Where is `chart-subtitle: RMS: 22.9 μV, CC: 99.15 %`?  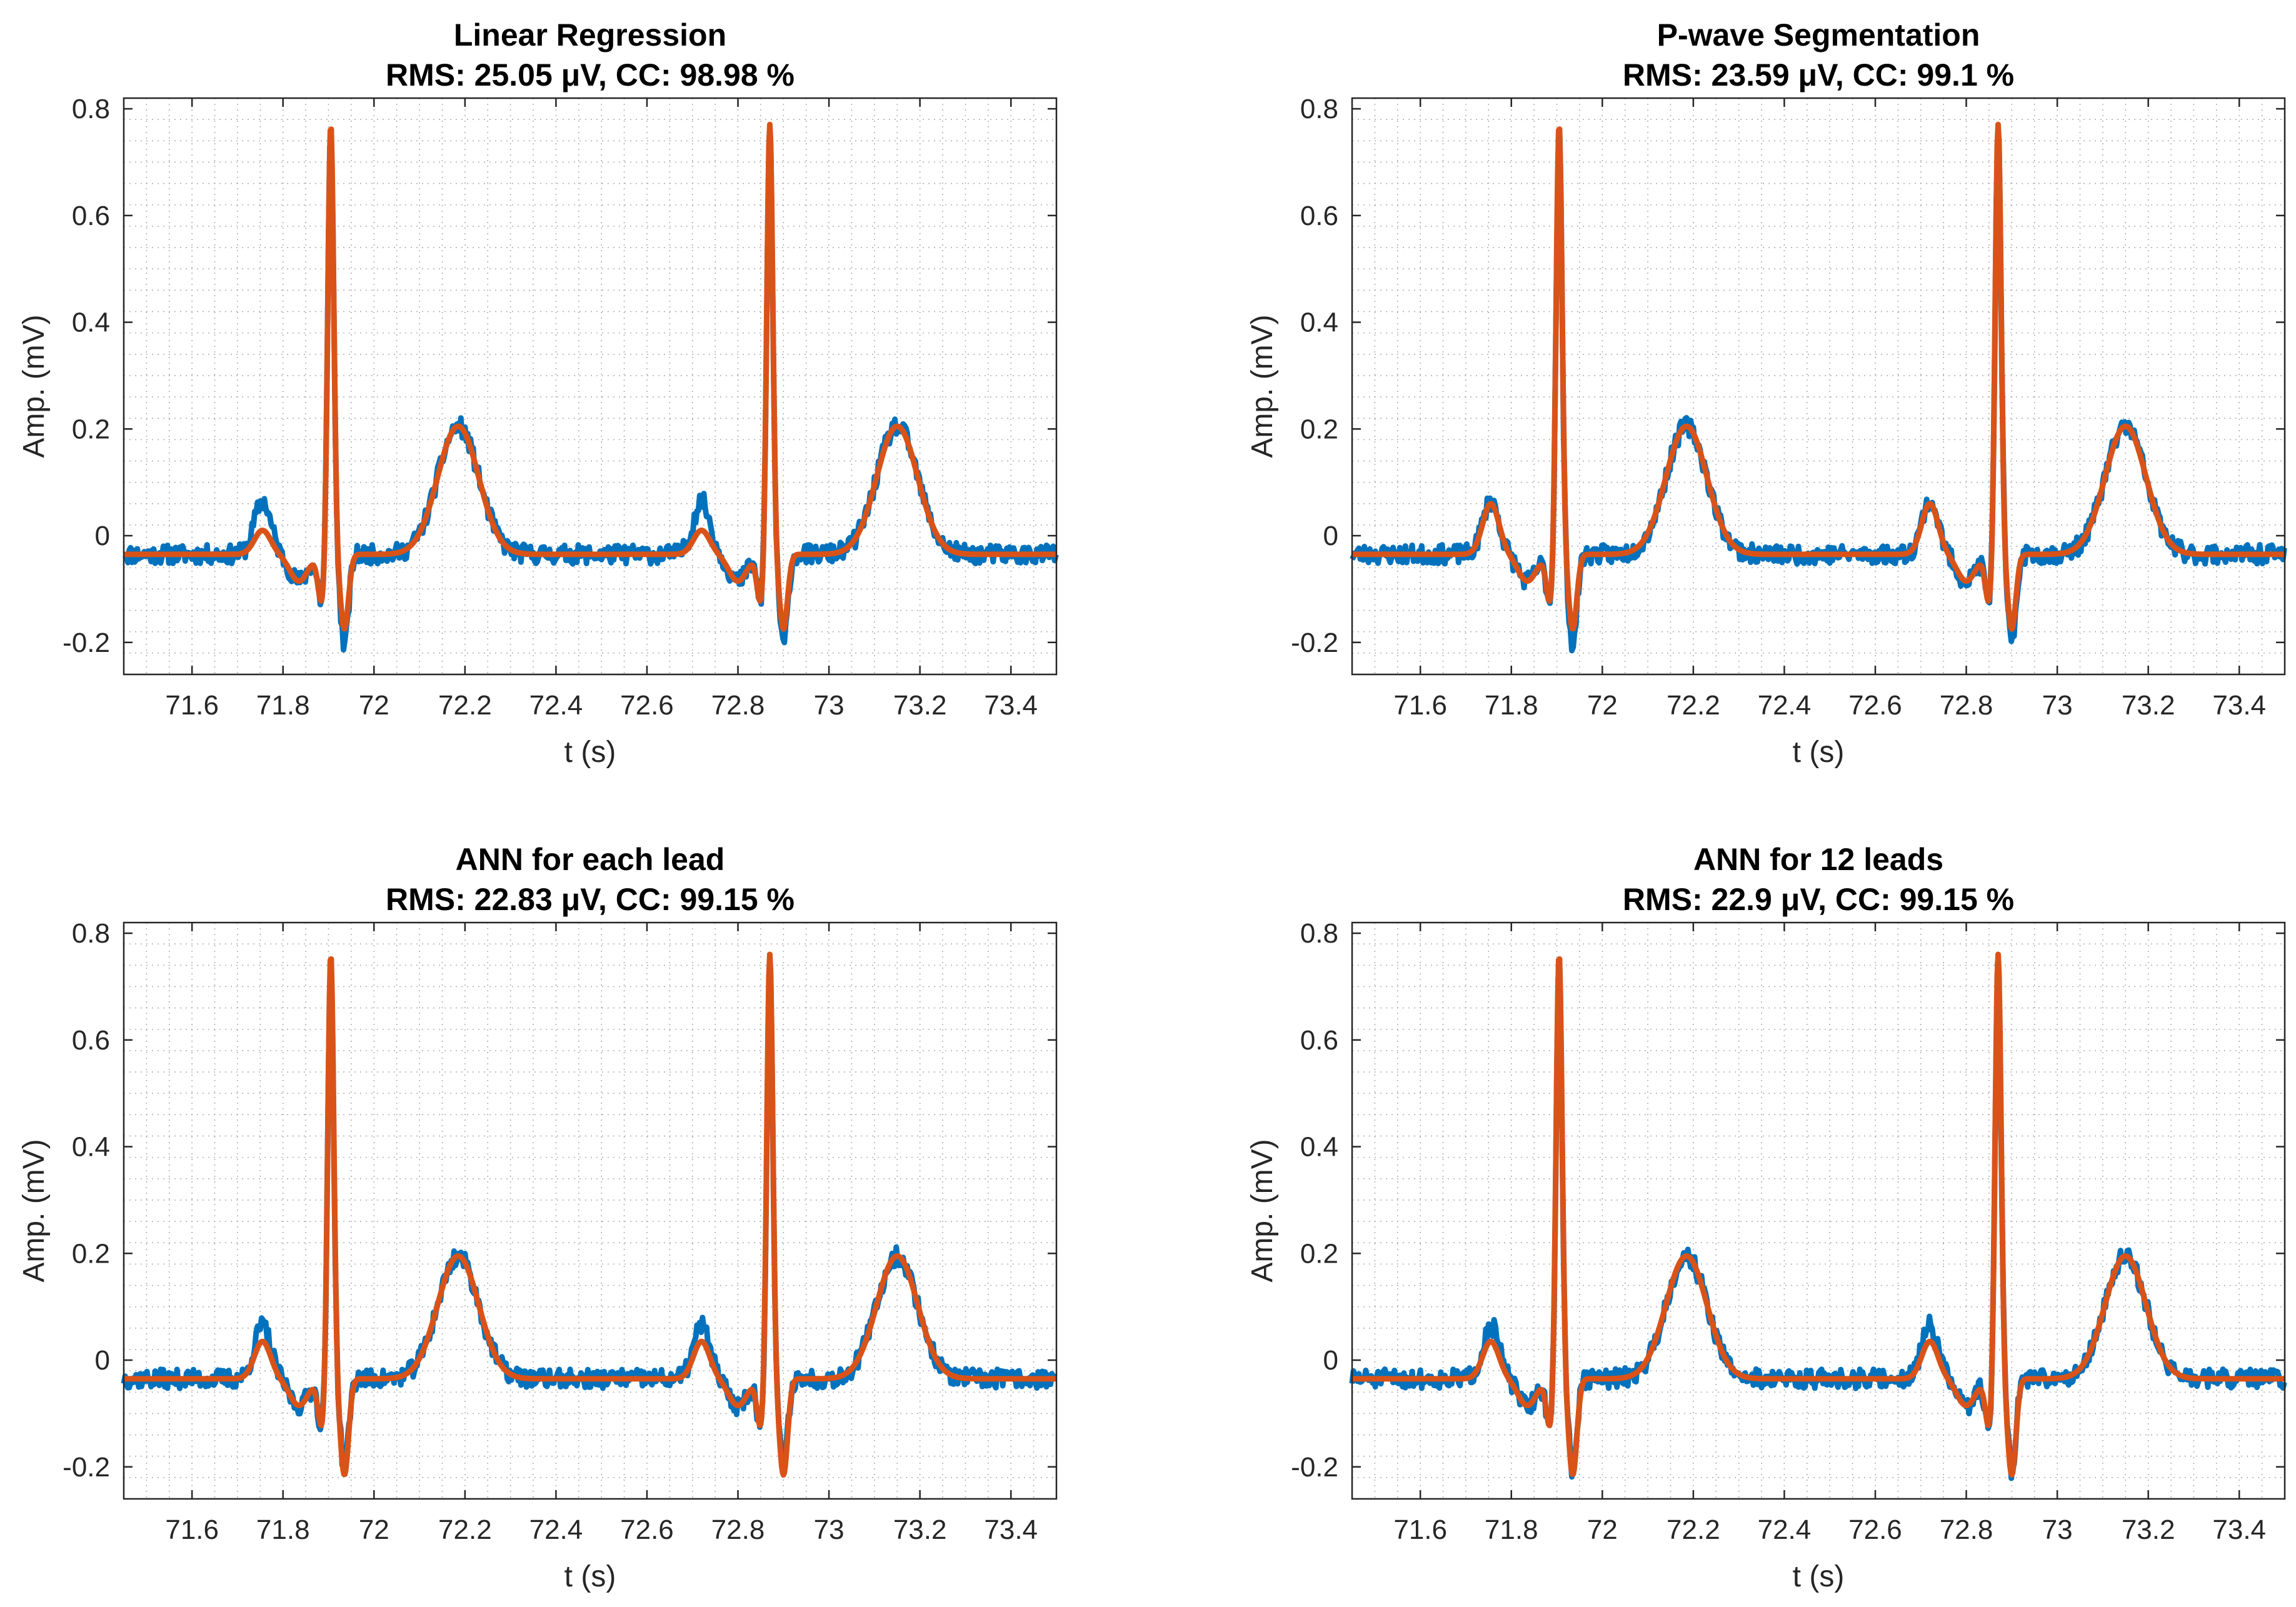 chart-subtitle: RMS: 22.9 μV, CC: 99.15 % is located at coordinates (1818, 900).